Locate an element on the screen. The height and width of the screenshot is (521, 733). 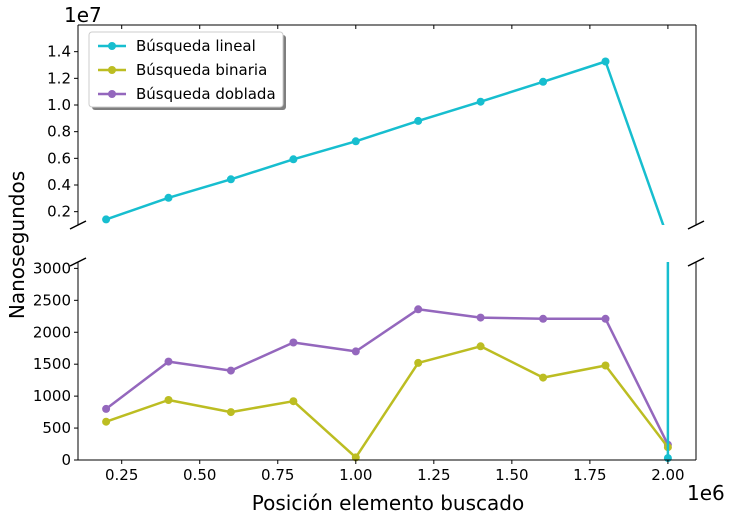
top-y-tick-label: 0.6 is located at coordinates (59, 158).